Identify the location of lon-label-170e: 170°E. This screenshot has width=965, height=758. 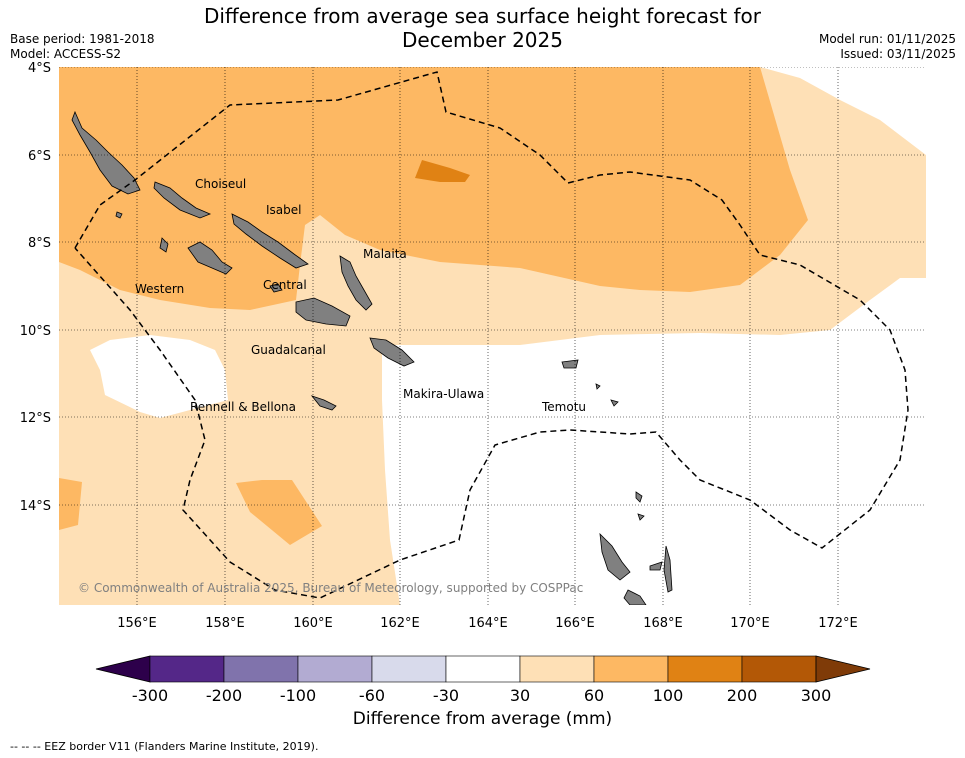
(750, 623).